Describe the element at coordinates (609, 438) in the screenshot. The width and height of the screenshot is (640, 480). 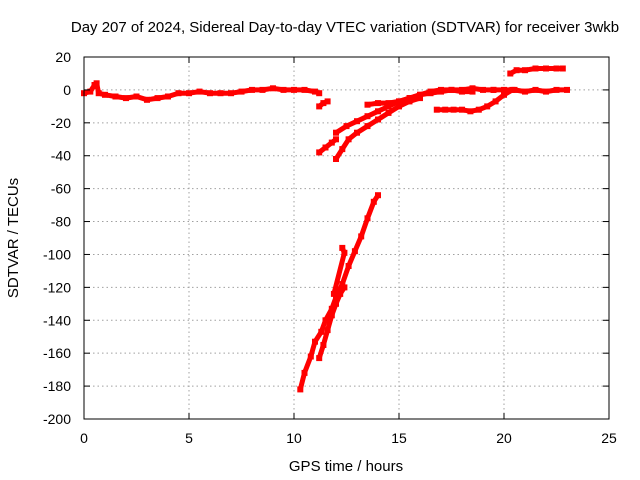
I see `x-tick-label: 25` at that location.